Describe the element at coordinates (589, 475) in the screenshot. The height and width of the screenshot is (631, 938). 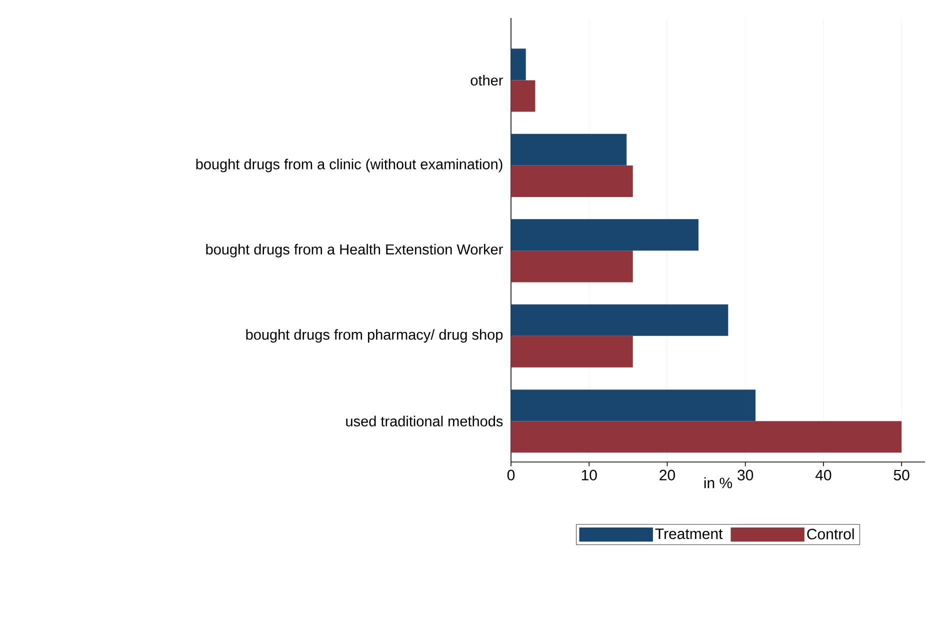
I see `x-tick-label: 10` at that location.